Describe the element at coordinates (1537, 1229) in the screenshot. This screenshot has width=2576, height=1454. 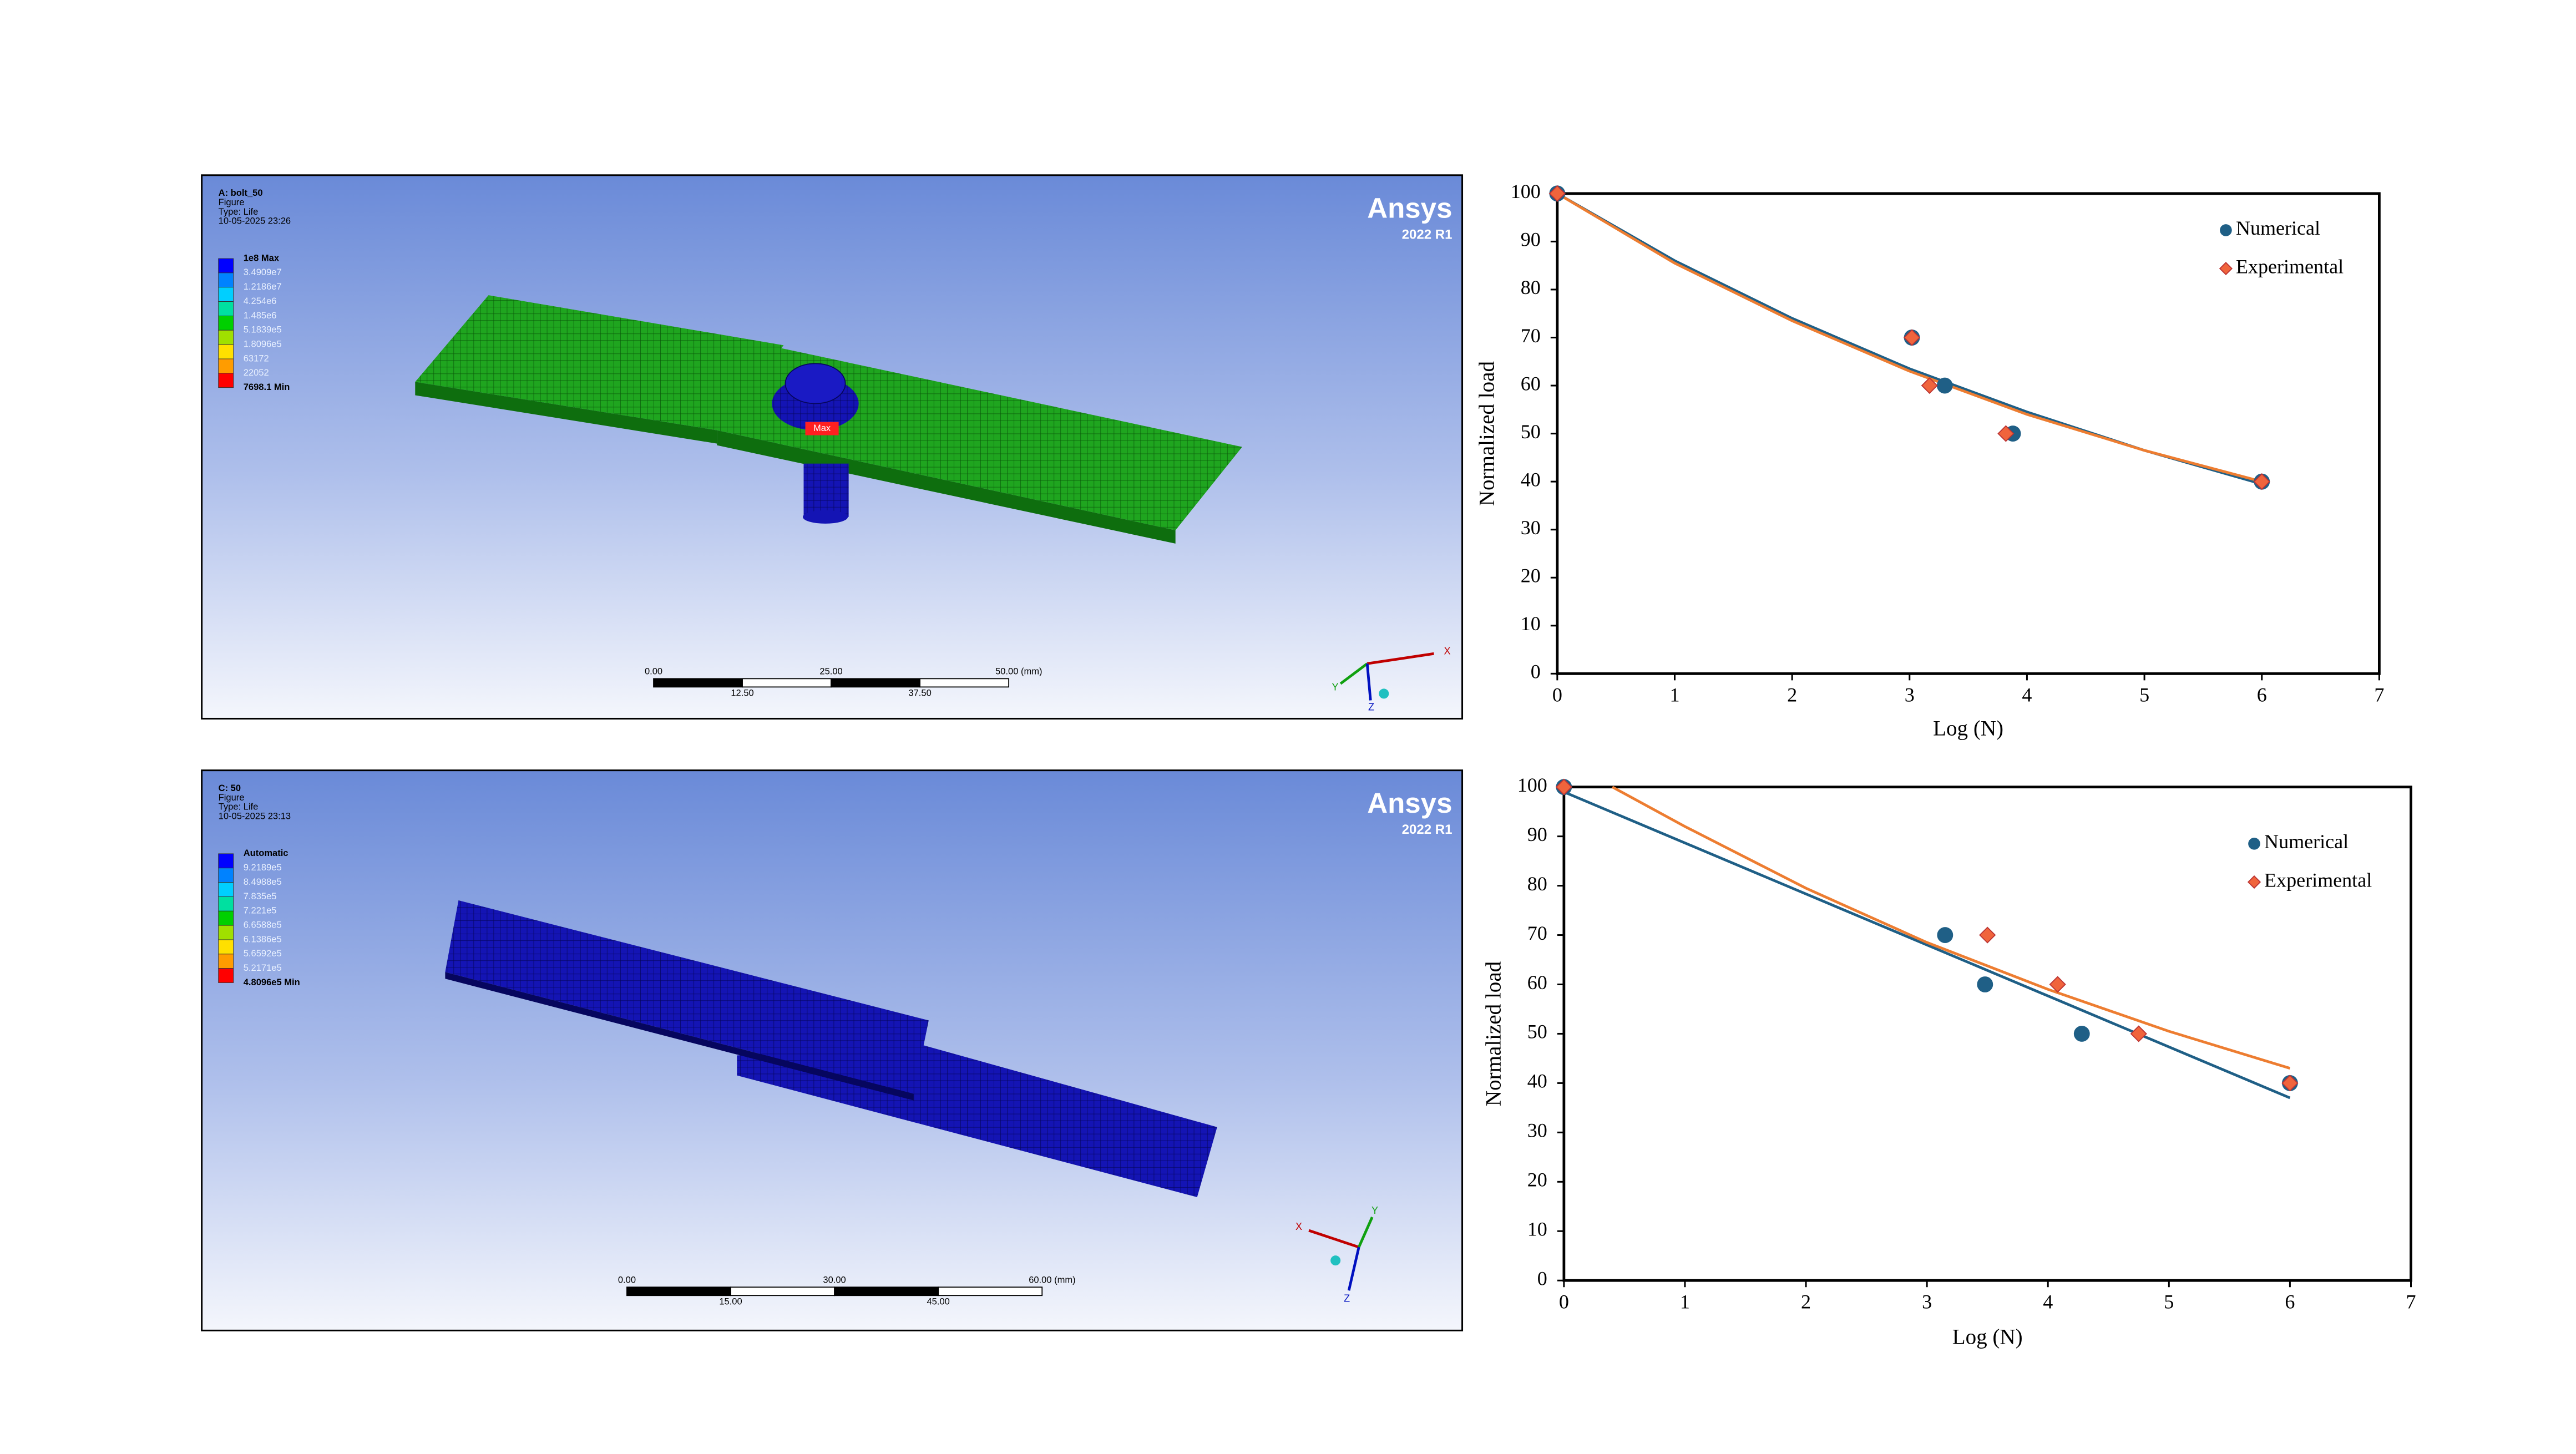
I see `y-tick-label: 10` at that location.